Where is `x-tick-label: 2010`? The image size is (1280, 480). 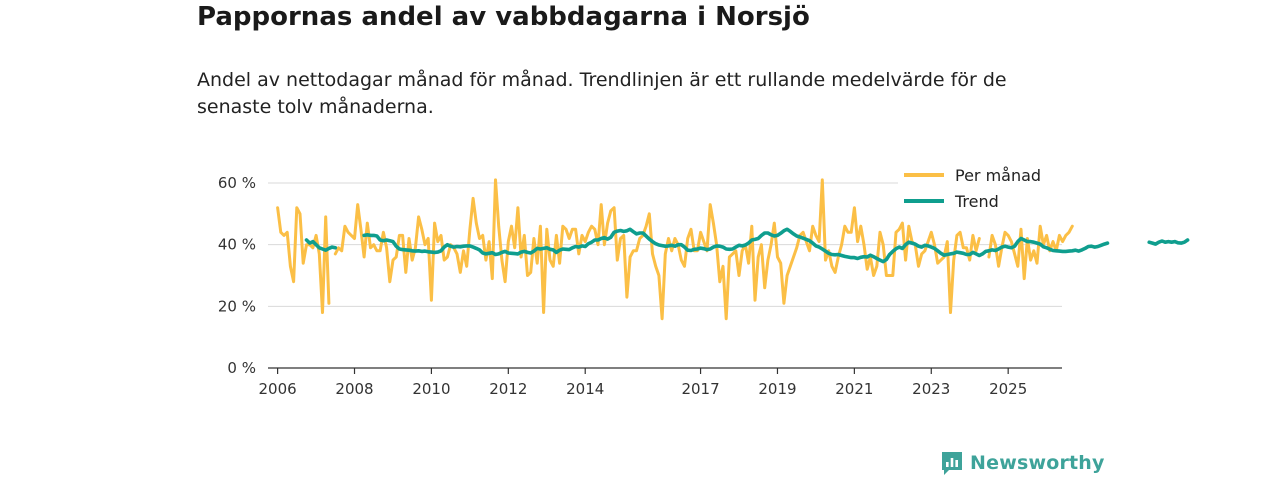 x-tick-label: 2010 is located at coordinates (431, 389).